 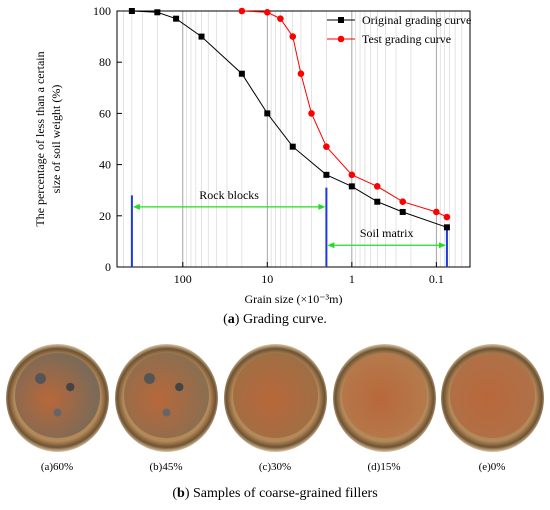 I want to click on y-tick-label: 100, so click(x=102, y=11).